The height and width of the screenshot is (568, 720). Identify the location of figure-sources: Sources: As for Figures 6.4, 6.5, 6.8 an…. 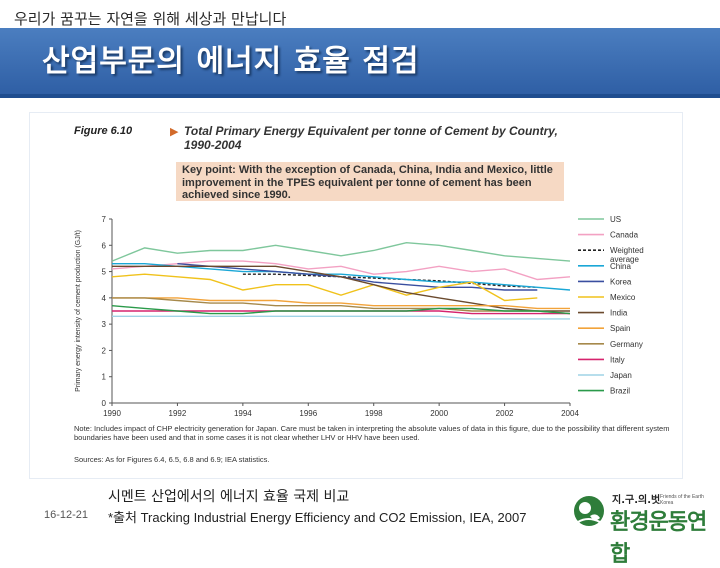
(172, 459).